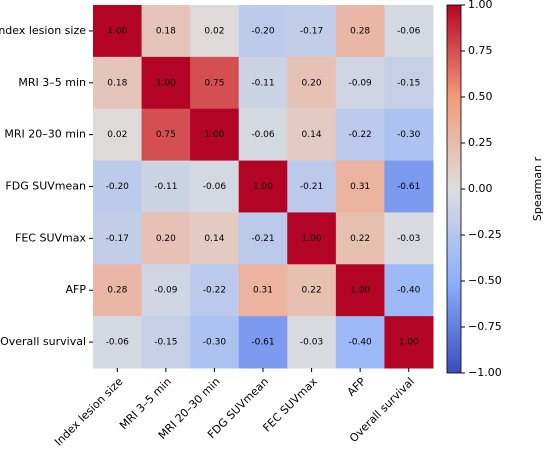  I want to click on colorbar-tick-label: −0.50, so click(485, 280).